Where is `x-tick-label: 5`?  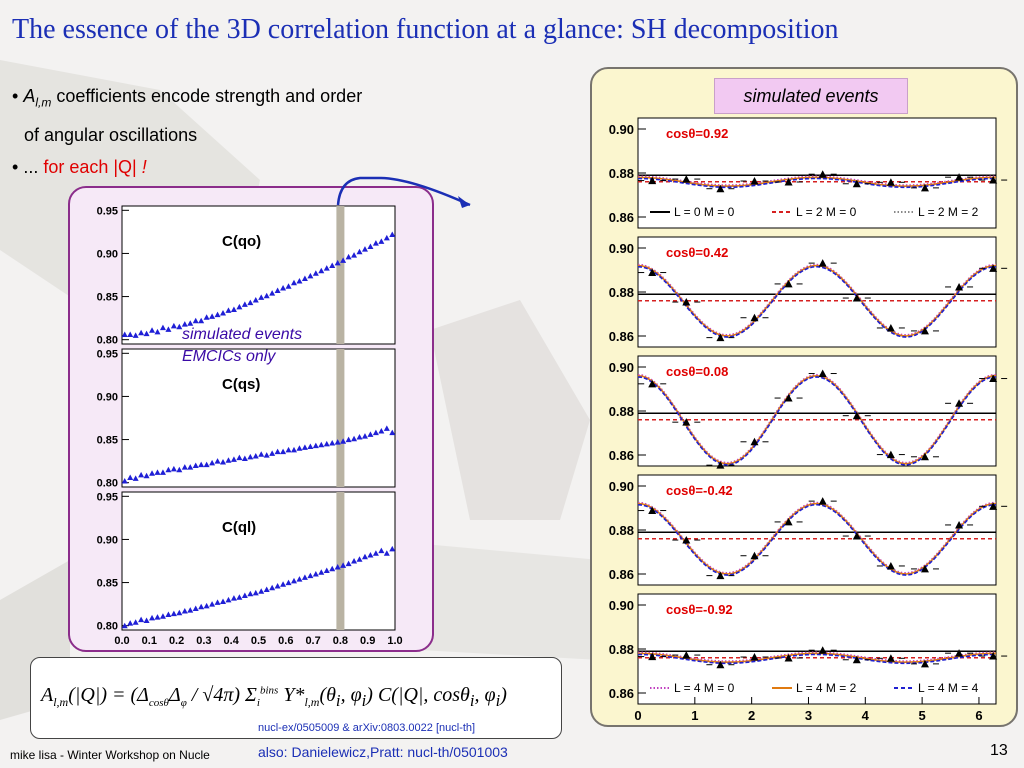 x-tick-label: 5 is located at coordinates (922, 715).